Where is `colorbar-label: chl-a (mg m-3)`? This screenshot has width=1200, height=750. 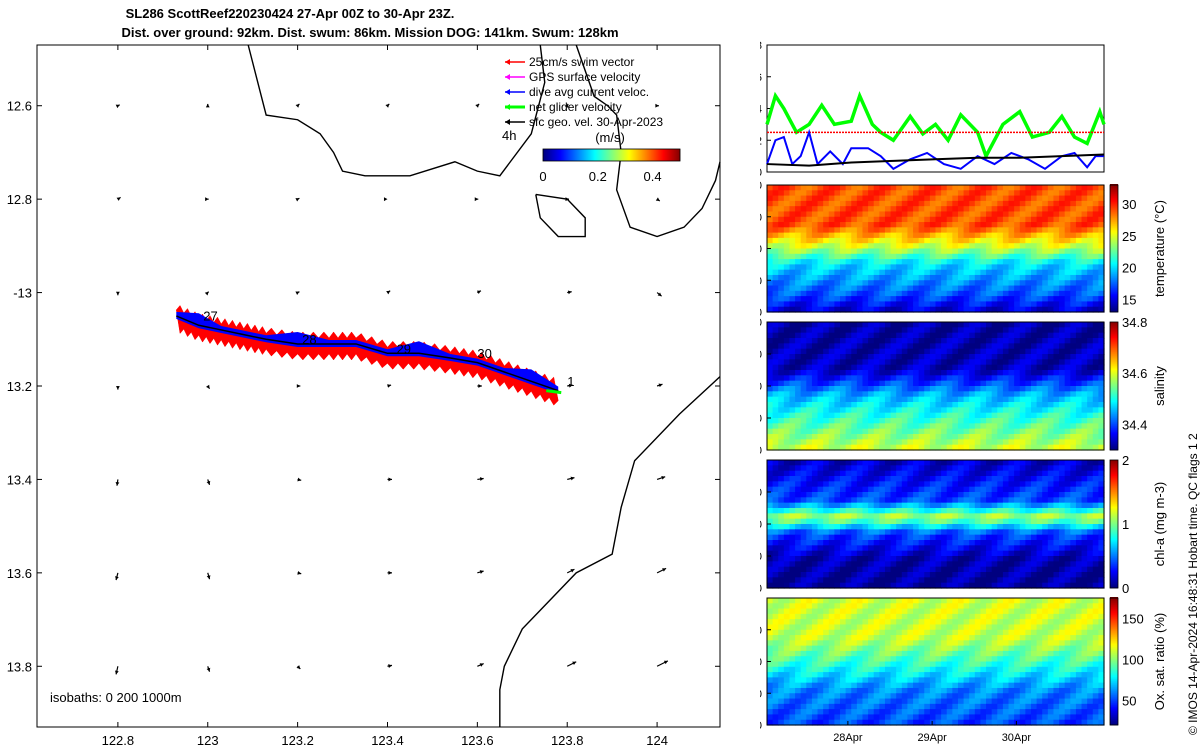 colorbar-label: chl-a (mg m-3) is located at coordinates (1159, 524).